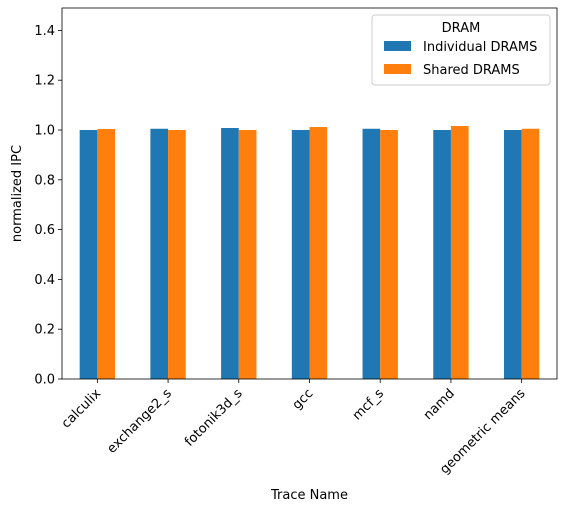 The height and width of the screenshot is (518, 579). Describe the element at coordinates (439, 404) in the screenshot. I see `x-tick-label: namd` at that location.